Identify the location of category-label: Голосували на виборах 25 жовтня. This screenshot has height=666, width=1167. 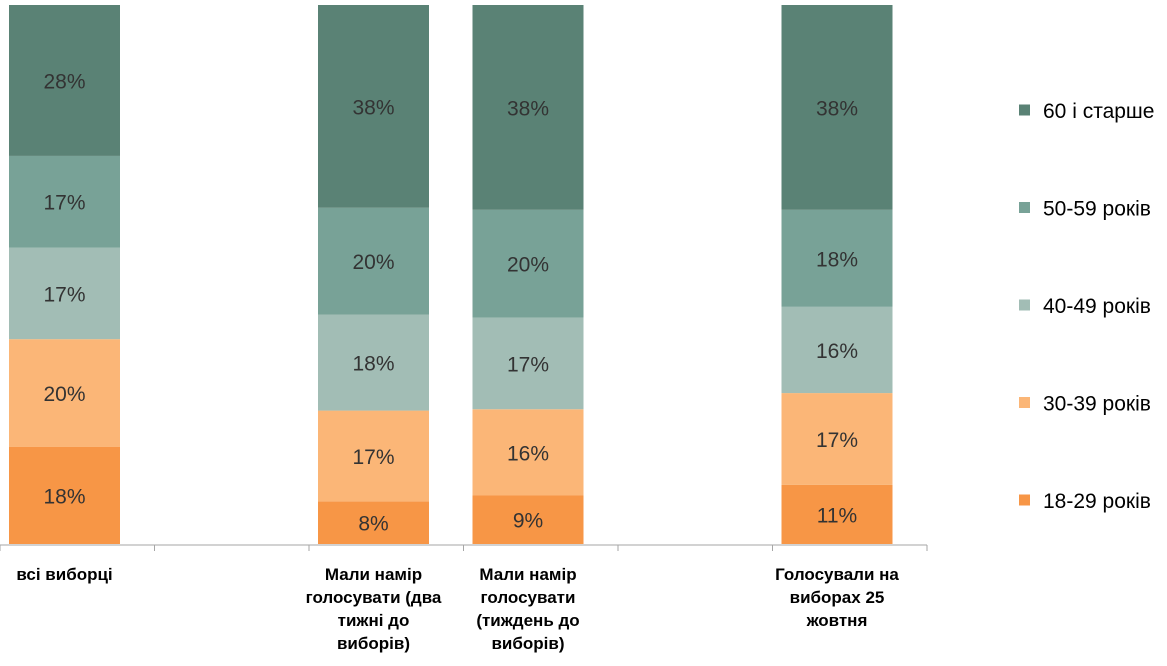
(837, 597).